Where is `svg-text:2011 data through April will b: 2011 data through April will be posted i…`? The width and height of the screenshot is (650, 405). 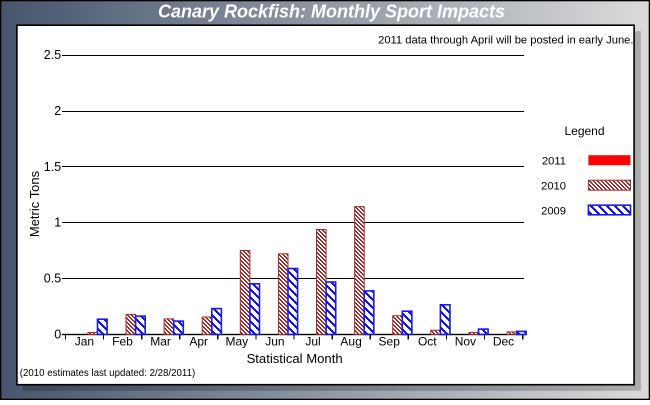 svg-text:2011 data through April will b: 2011 data through April will be posted i… is located at coordinates (505, 41).